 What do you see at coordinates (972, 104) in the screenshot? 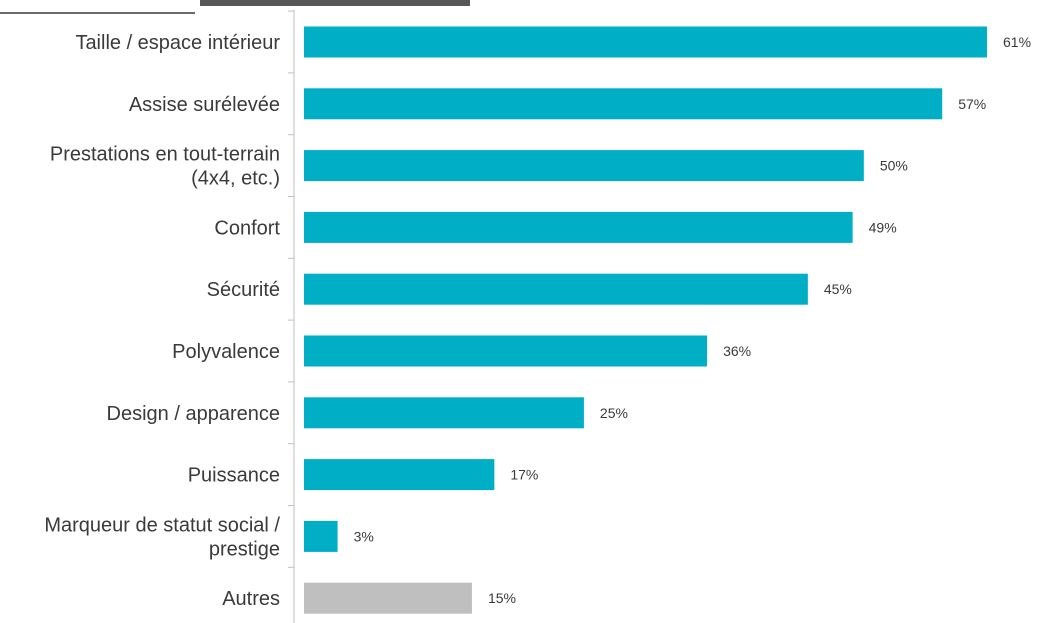
I see `value-label: 57%` at bounding box center [972, 104].